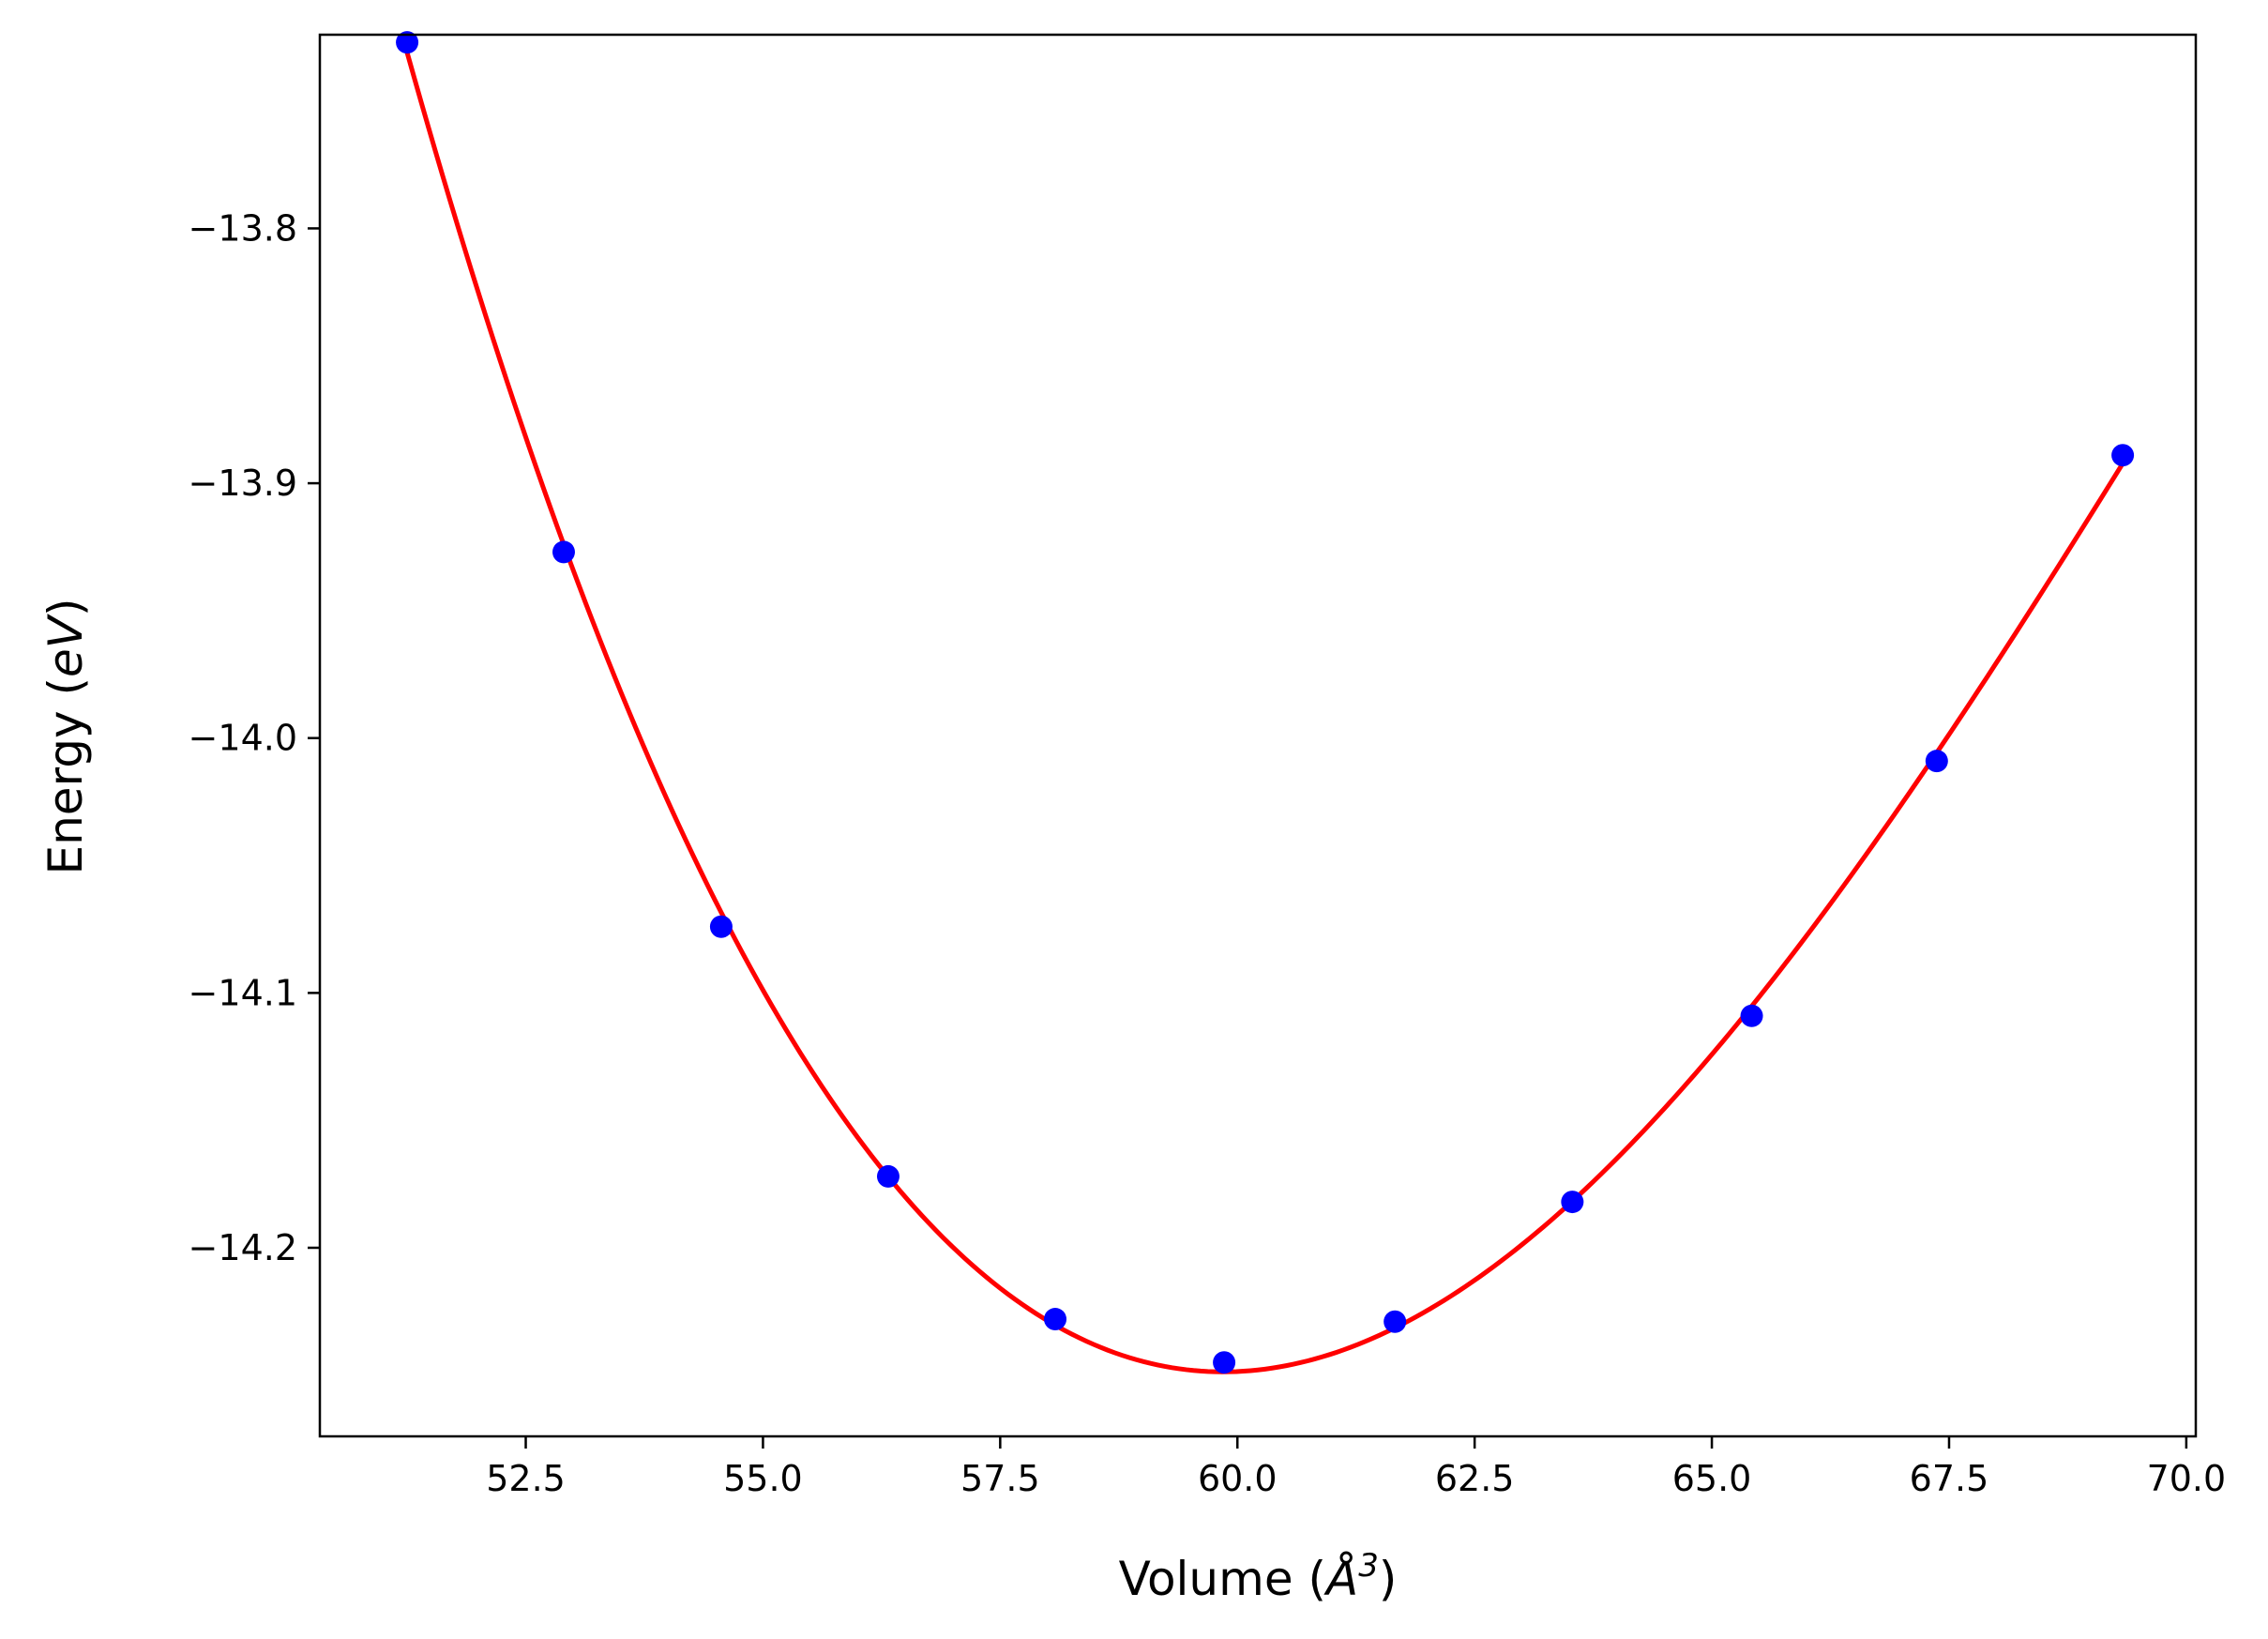 The width and height of the screenshot is (2268, 1639). What do you see at coordinates (1238, 1478) in the screenshot?
I see `x-tick-label: 60.0` at bounding box center [1238, 1478].